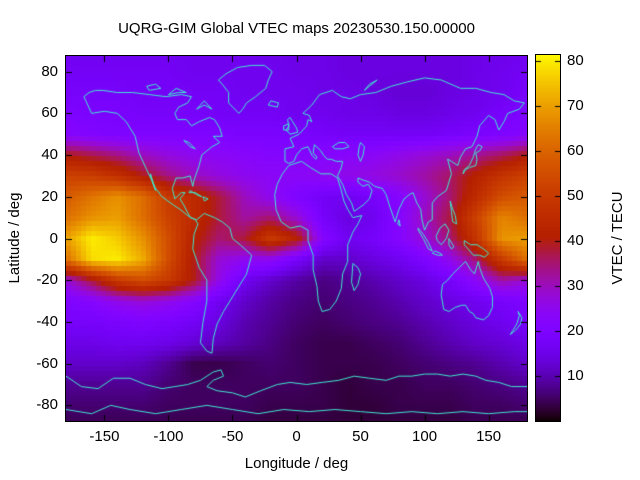  Describe the element at coordinates (49, 113) in the screenshot. I see `y-tick-label: 60` at that location.